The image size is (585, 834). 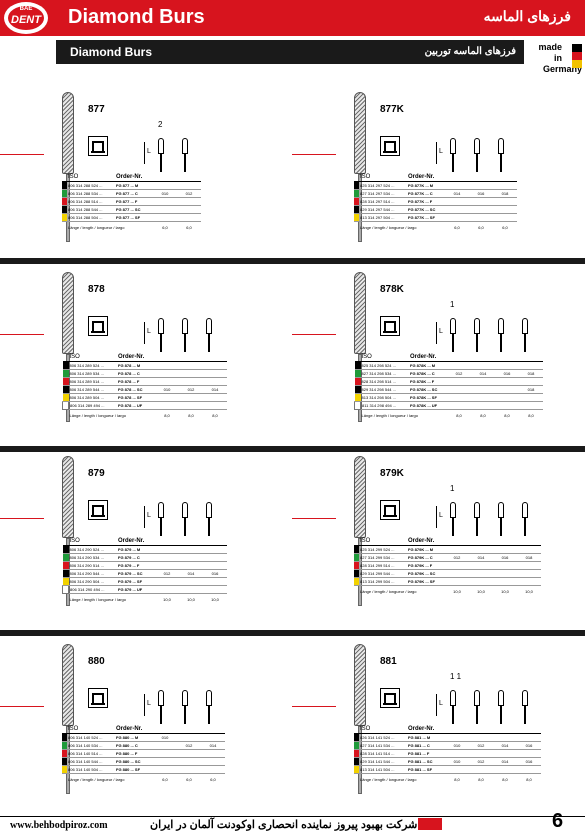 What do you see at coordinates (457, 745) in the screenshot?
I see `size-value: 010` at bounding box center [457, 745].